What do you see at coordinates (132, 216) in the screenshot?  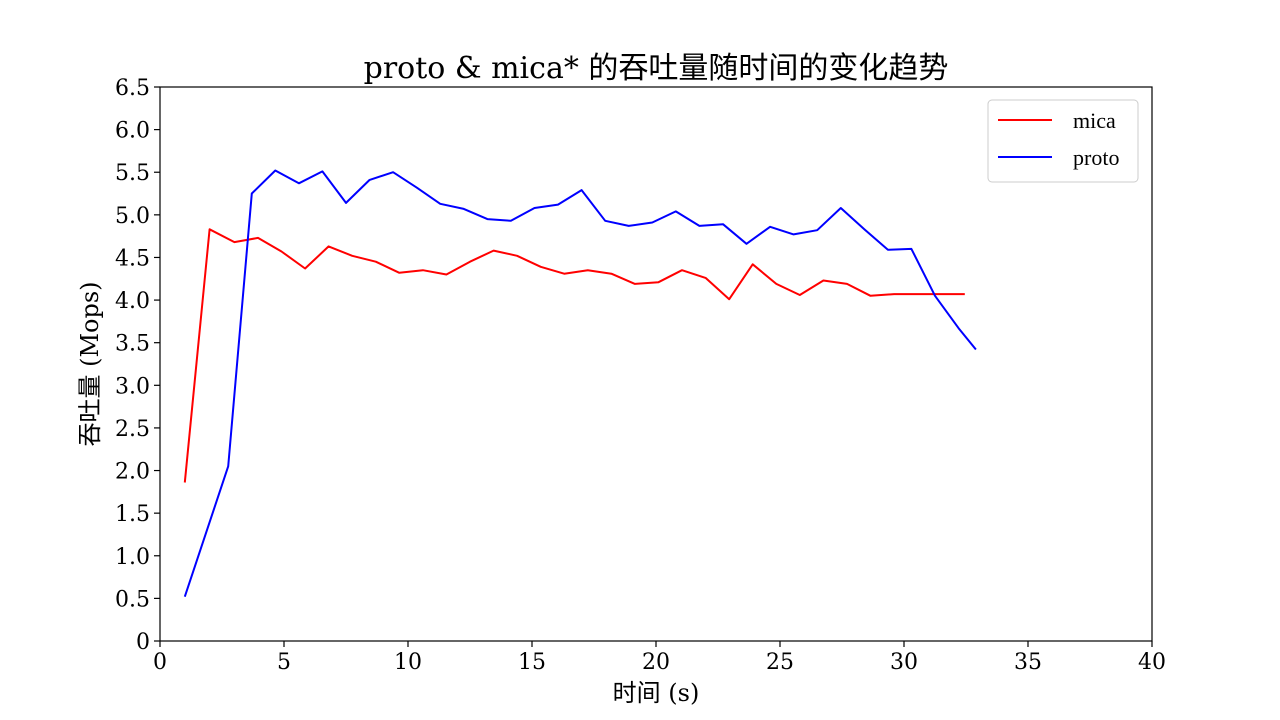 I see `y-tick-label: 5.0` at bounding box center [132, 216].